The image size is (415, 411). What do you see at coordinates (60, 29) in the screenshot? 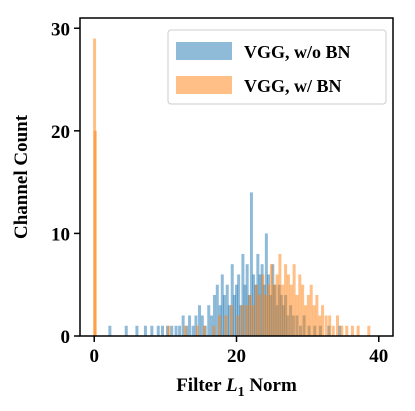
I see `y-tick-label: 30` at bounding box center [60, 29].